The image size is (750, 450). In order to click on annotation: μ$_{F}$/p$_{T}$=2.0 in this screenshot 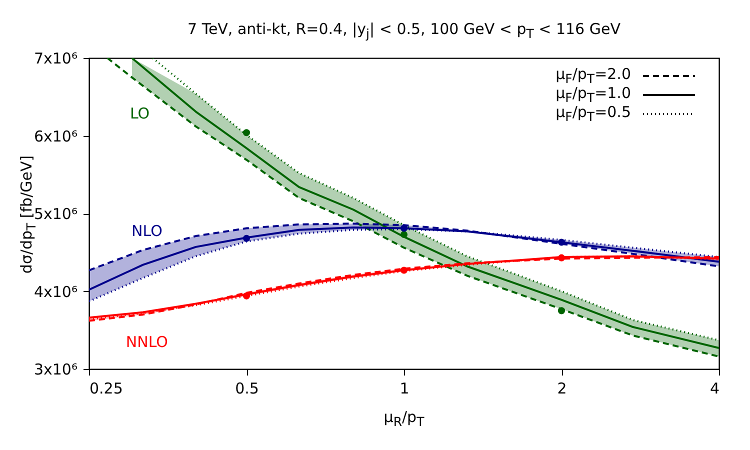, I will do `click(593, 75)`.